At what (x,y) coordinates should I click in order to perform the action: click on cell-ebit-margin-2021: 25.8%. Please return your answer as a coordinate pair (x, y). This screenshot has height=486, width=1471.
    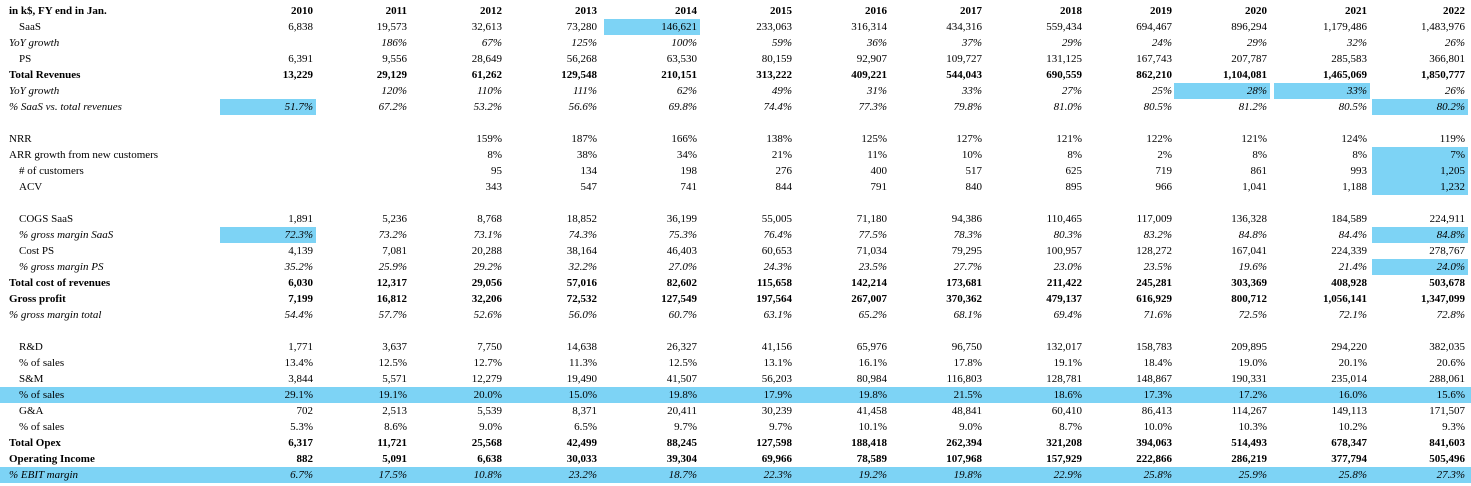
    Looking at the image, I should click on (1352, 475).